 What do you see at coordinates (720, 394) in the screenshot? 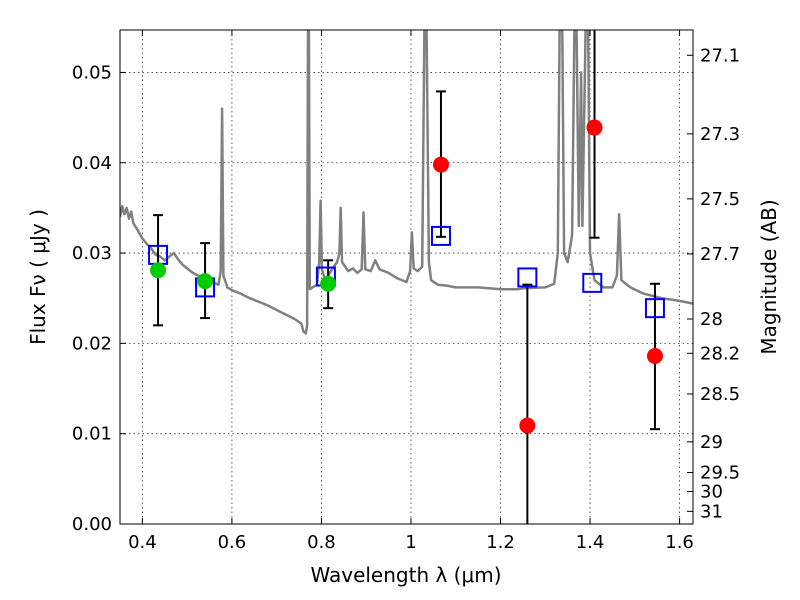
I see `y2-tick-label: 28.5` at bounding box center [720, 394].